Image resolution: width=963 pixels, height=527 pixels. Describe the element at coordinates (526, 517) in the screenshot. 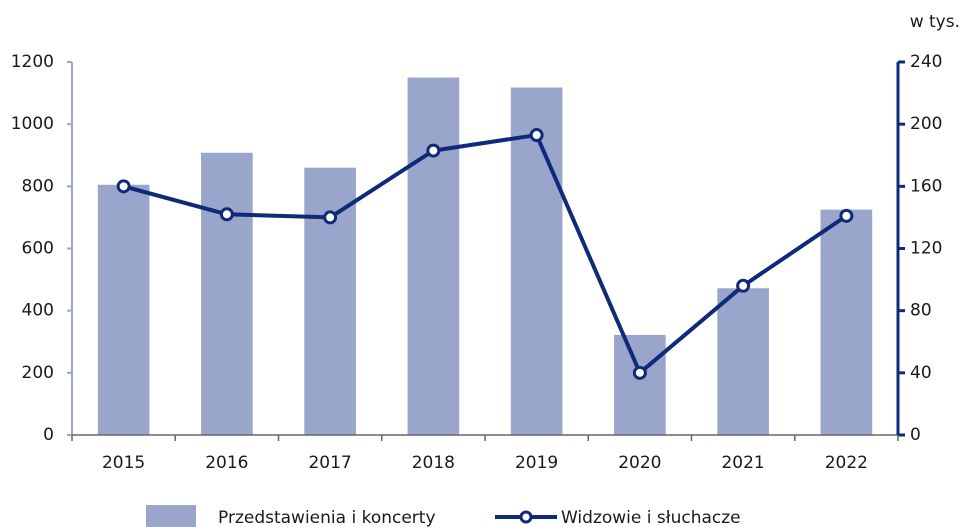

I see `legend-marker` at that location.